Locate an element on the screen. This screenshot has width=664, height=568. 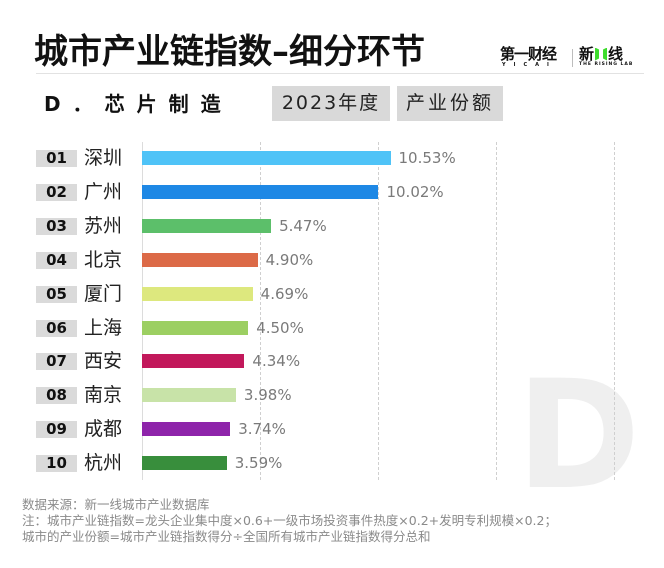
chart-row: 10 杭州 3.59% is located at coordinates (332, 463).